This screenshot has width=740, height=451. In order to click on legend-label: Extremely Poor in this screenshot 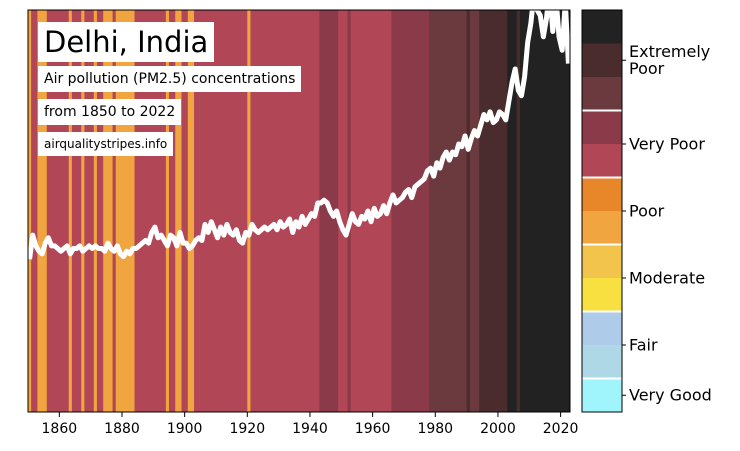, I will do `click(670, 60)`.